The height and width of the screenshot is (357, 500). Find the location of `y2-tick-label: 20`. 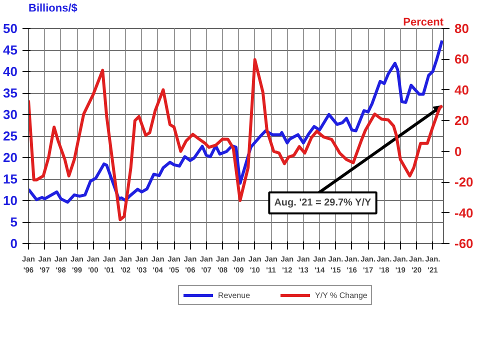

y2-tick-label: 20 is located at coordinates (461, 120).